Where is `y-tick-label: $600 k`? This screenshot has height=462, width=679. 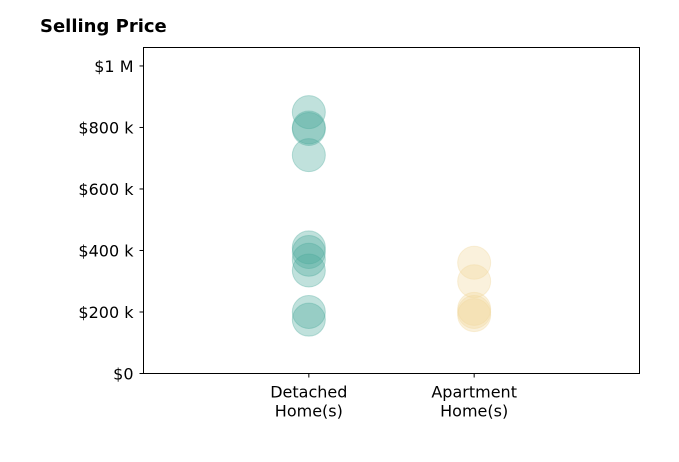
y-tick-label: $600 k is located at coordinates (106, 189).